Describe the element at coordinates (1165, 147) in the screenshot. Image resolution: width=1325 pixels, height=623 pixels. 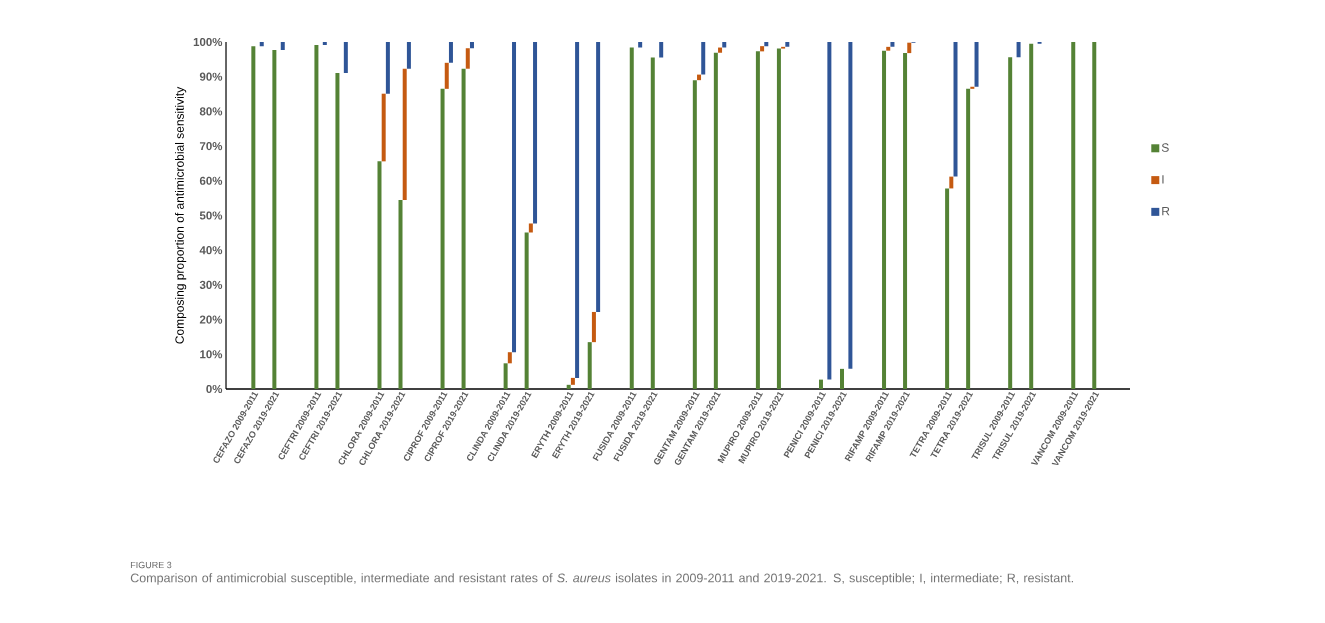
I see `legend-label: S` at that location.